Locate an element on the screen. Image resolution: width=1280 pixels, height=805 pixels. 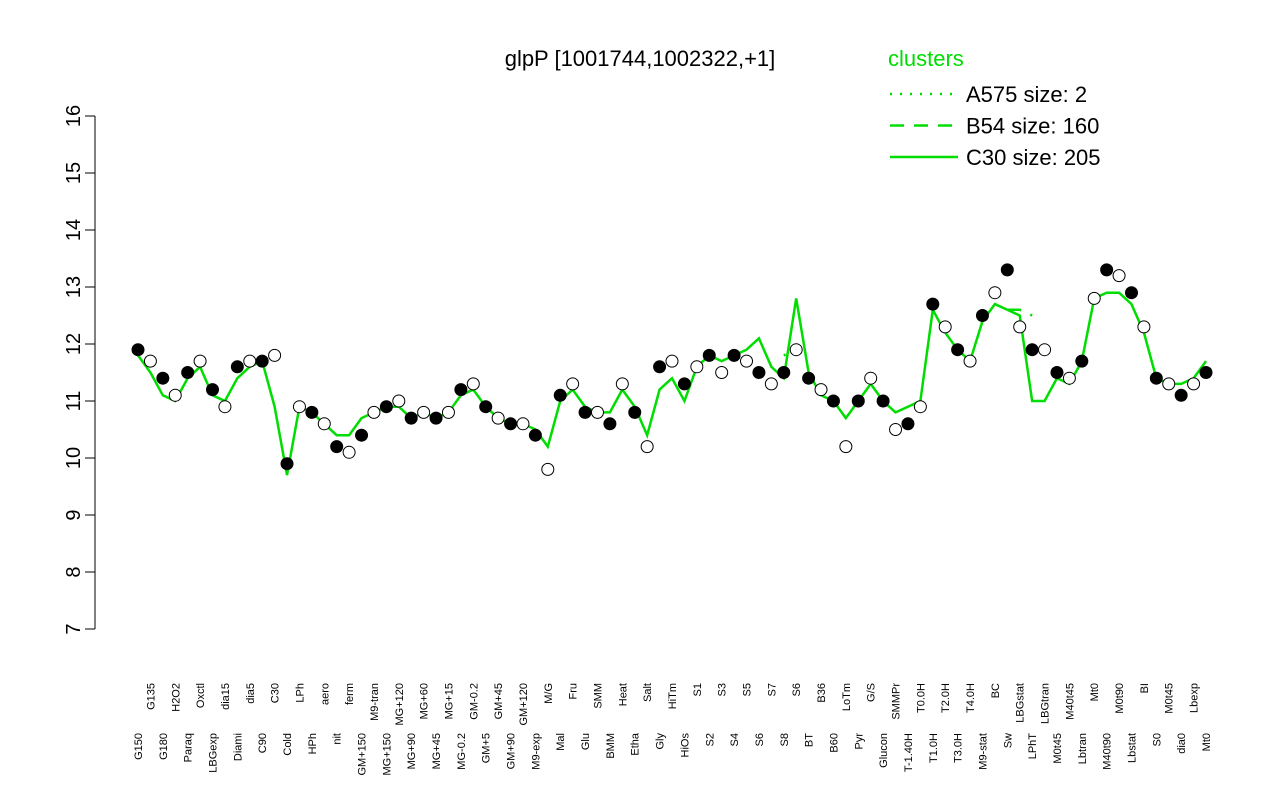
x-tick-label: LBGtran is located at coordinates (1046, 703).